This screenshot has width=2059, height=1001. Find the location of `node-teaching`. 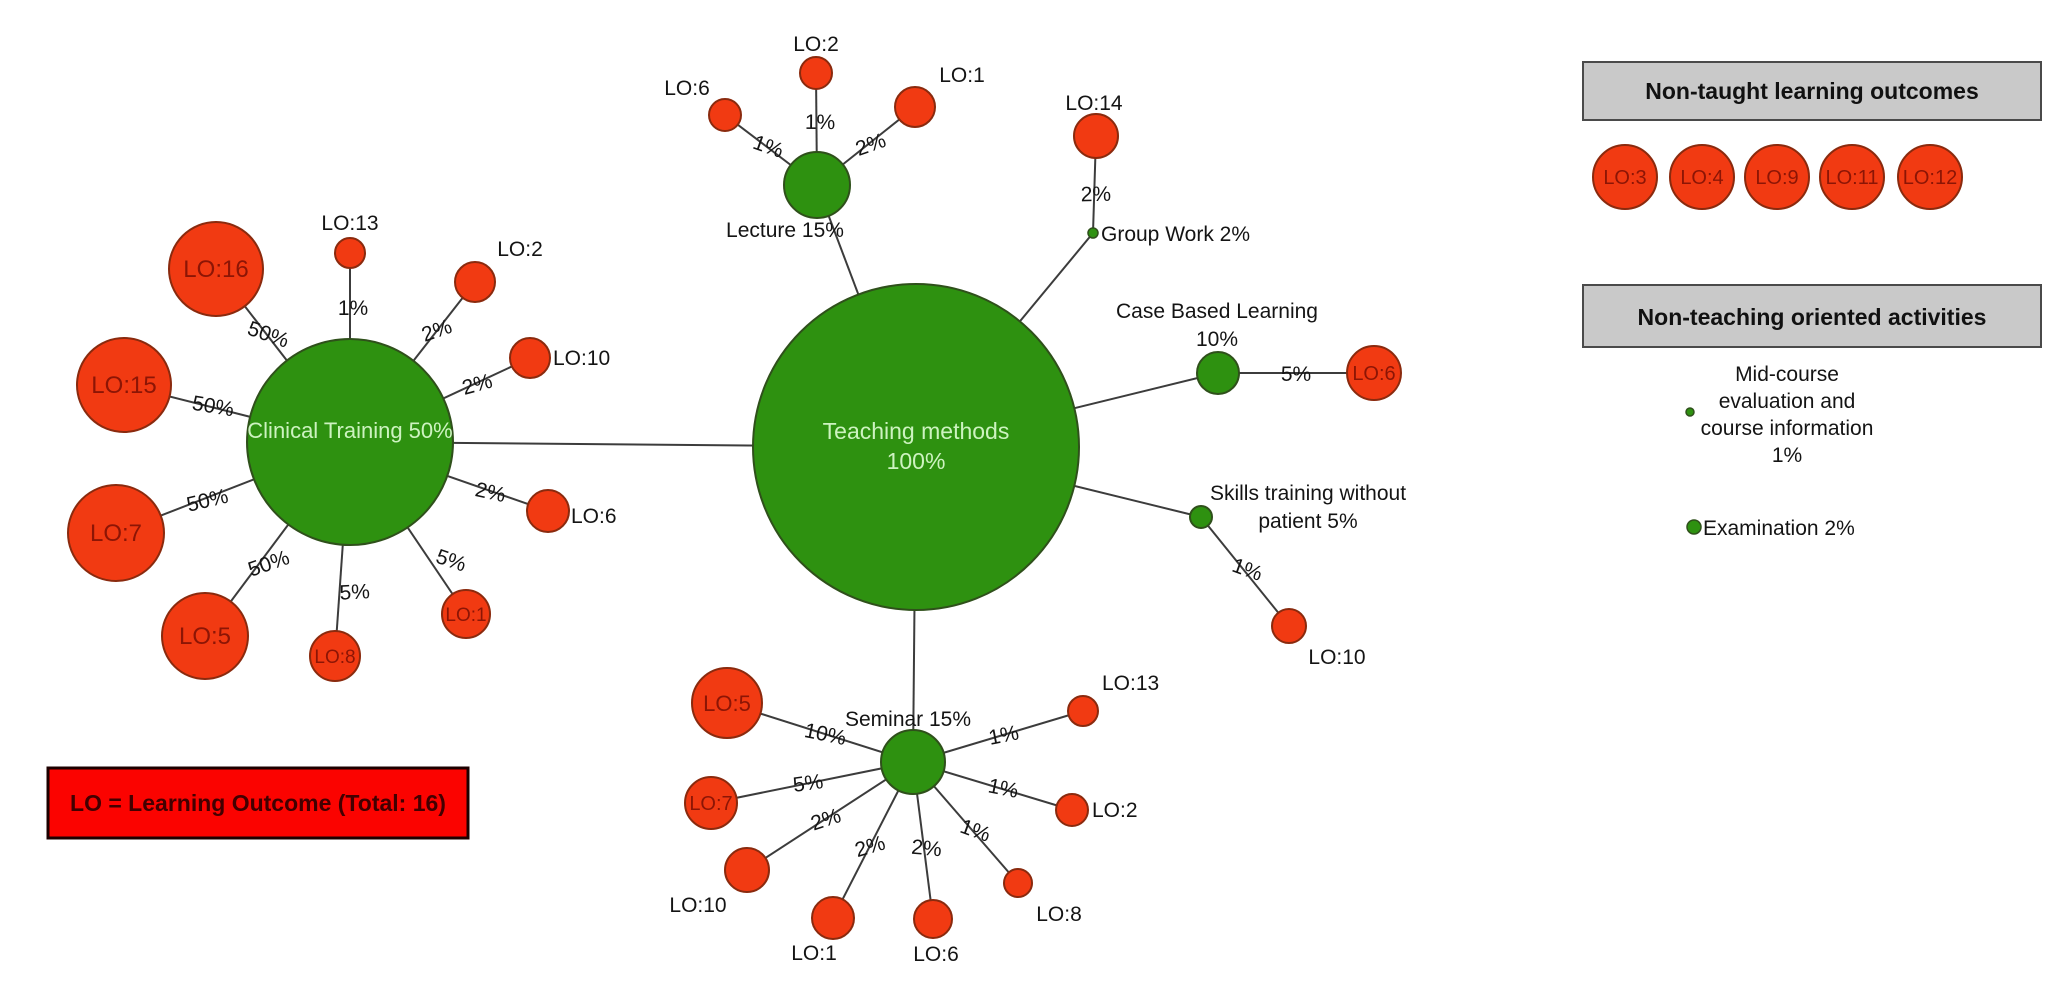

node-teaching is located at coordinates (916, 447).